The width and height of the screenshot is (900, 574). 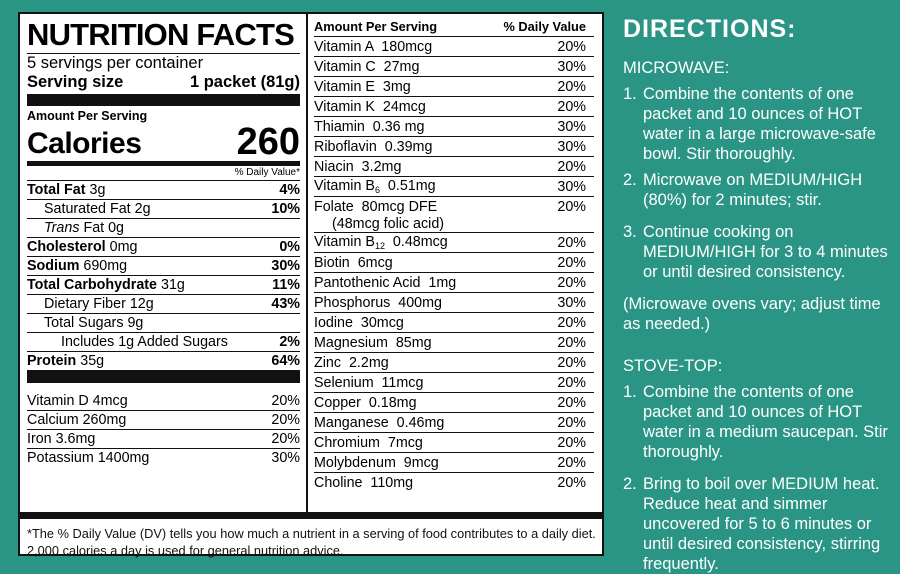 What do you see at coordinates (370, 106) in the screenshot?
I see `vitamin-name: Vitamin K 24mcg` at bounding box center [370, 106].